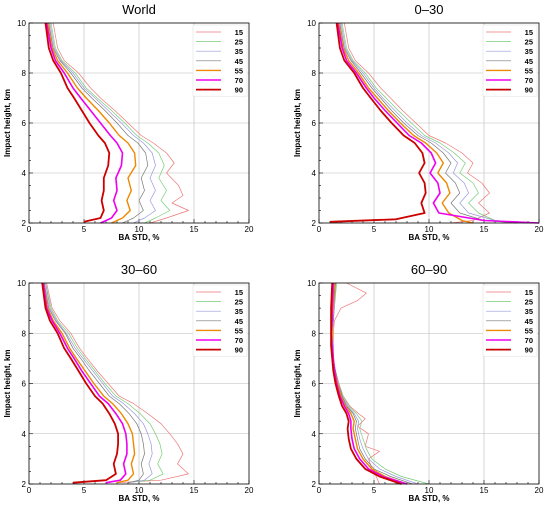  Describe the element at coordinates (429, 9) in the screenshot. I see `chart-title: 0–30` at that location.